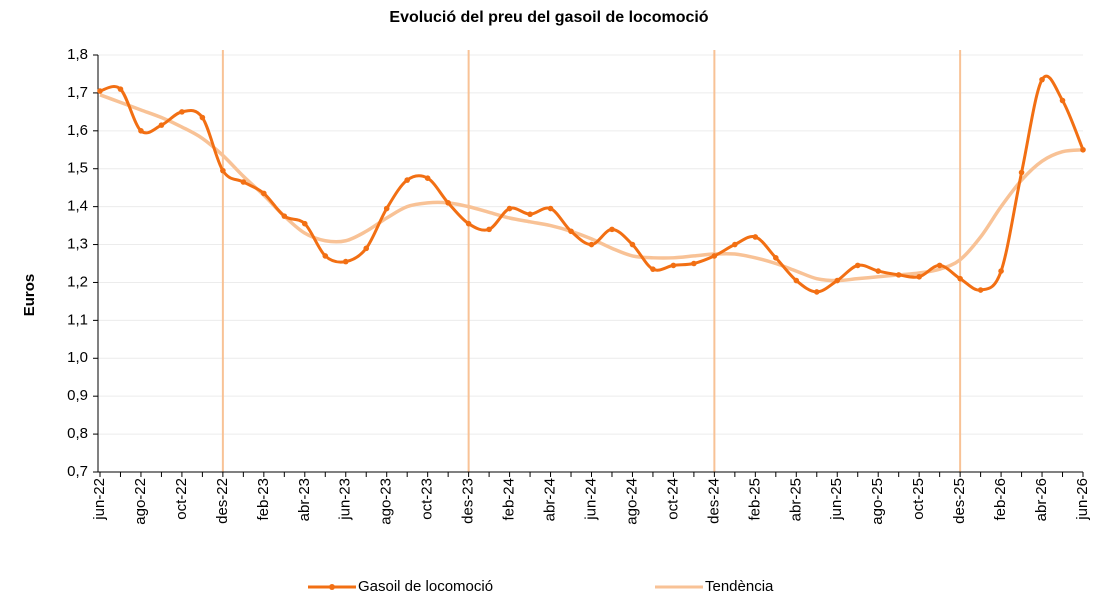 The image size is (1098, 603). Describe the element at coordinates (77, 281) in the screenshot. I see `y-tick-label: 1,2` at that location.